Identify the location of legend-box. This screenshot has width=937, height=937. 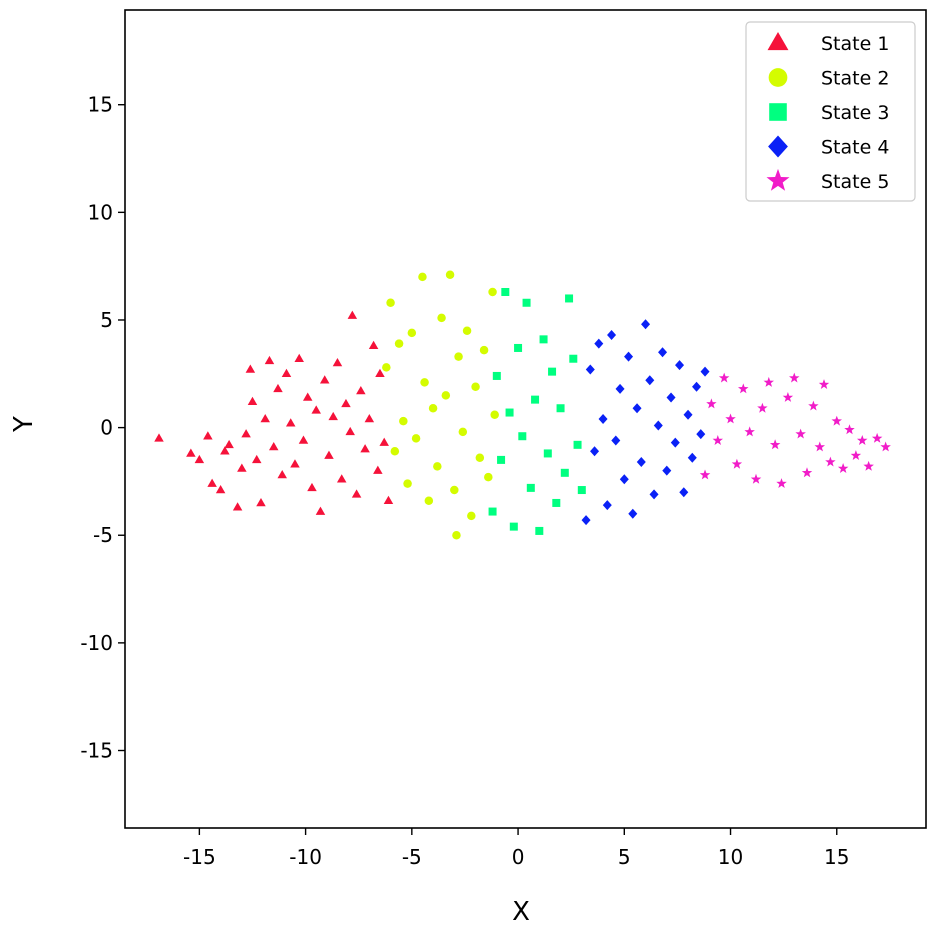
(830, 111).